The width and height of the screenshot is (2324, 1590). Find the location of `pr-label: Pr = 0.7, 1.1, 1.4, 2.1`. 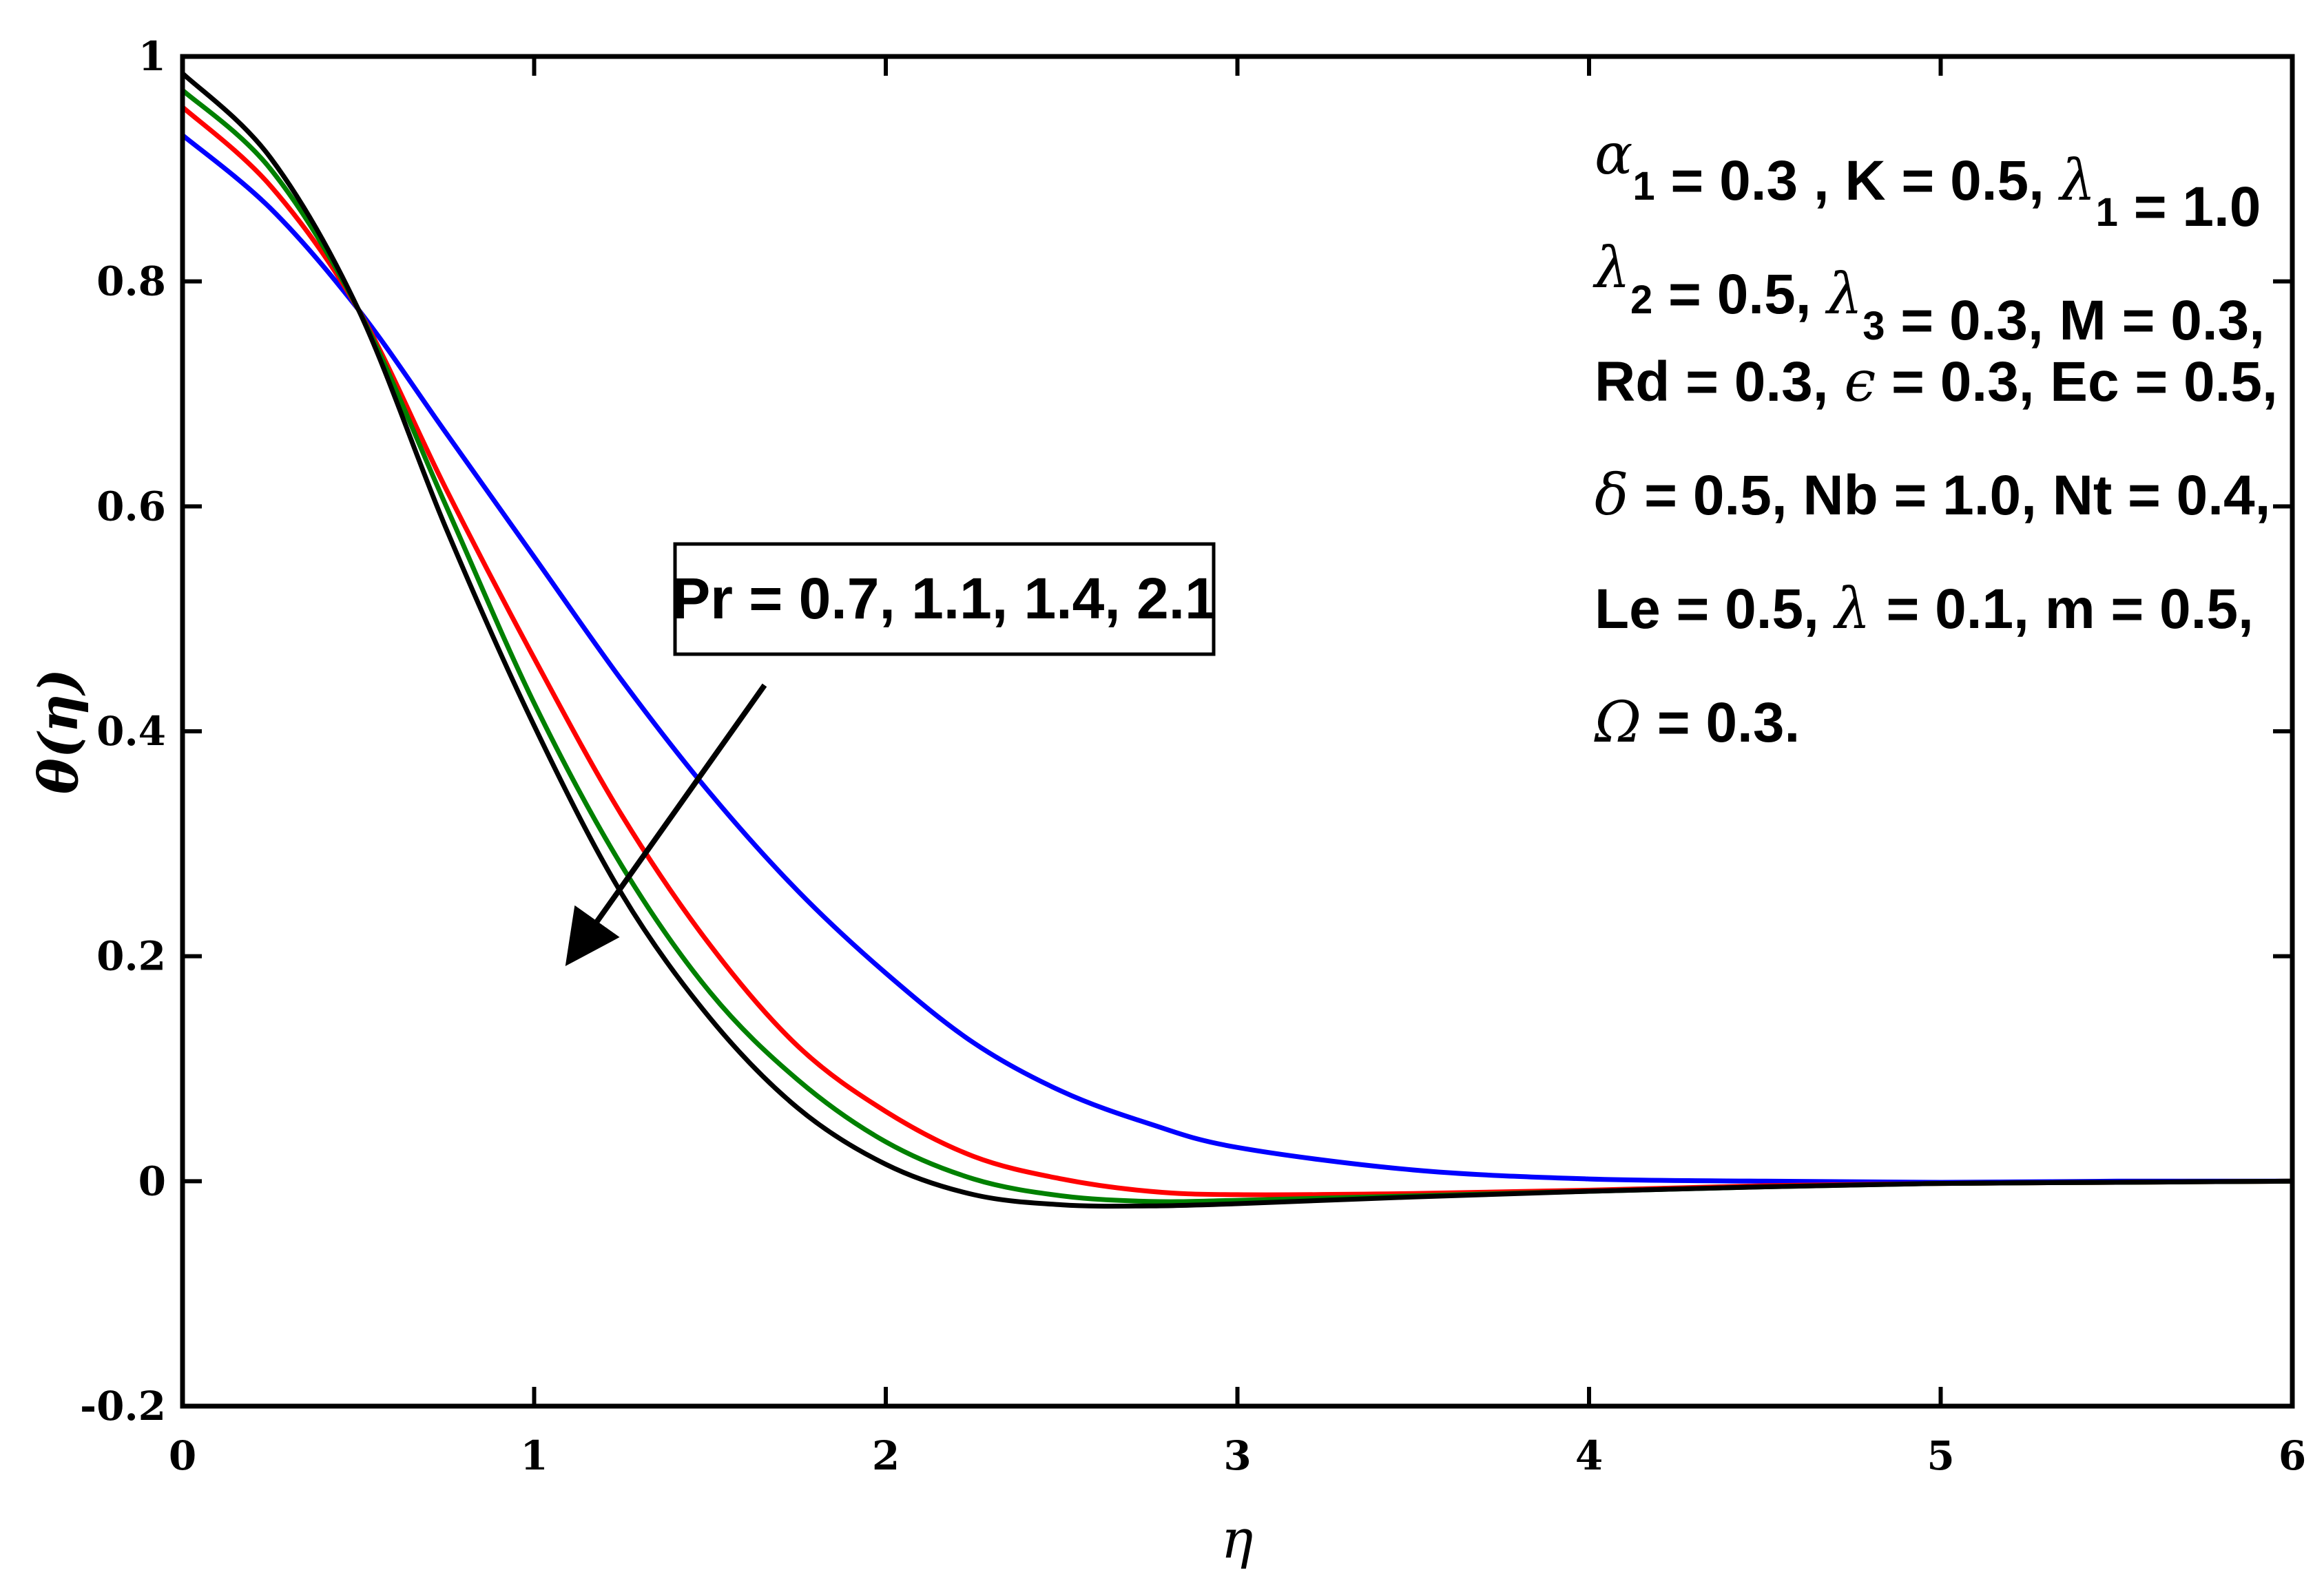

pr-label: Pr = 0.7, 1.1, 1.4, 2.1 is located at coordinates (944, 598).